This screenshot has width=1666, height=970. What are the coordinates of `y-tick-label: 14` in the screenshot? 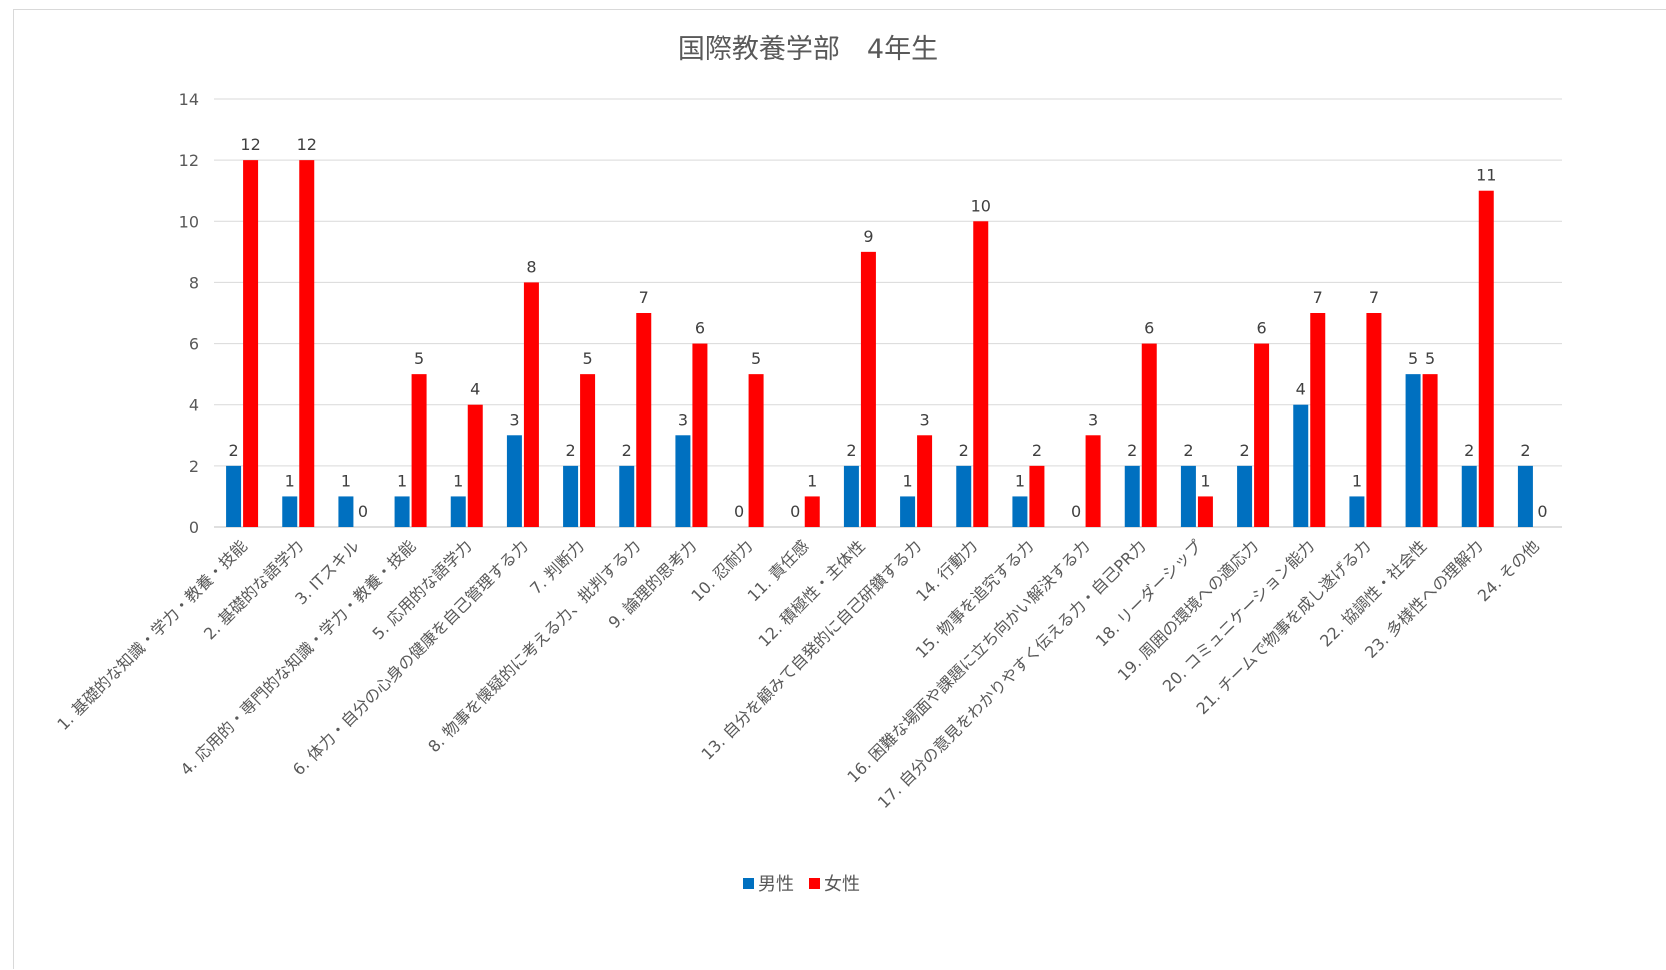 It's located at (189, 99).